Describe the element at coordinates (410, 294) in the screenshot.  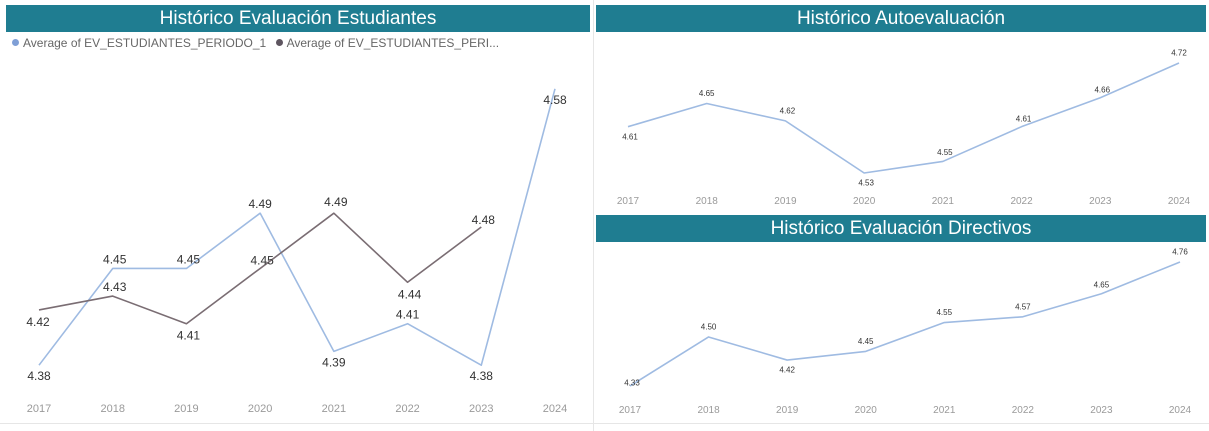
I see `data-label: 4.44` at that location.